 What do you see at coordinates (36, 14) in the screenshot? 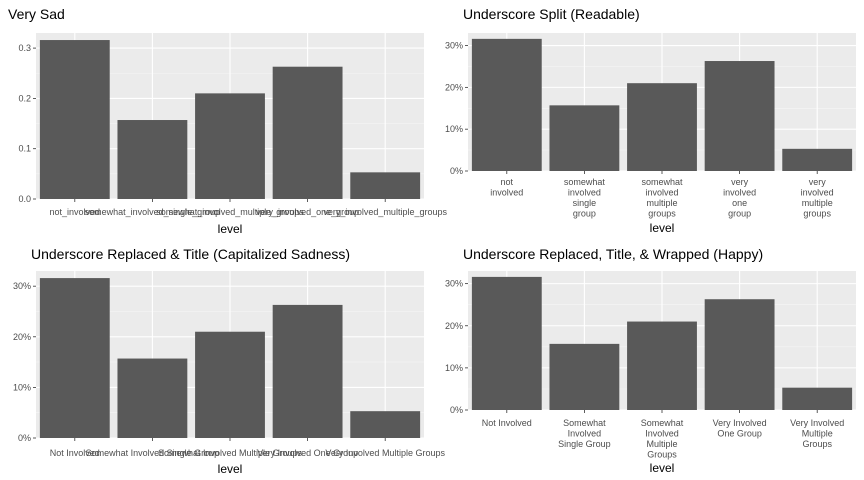
I see `chart-title: Very Sad` at bounding box center [36, 14].